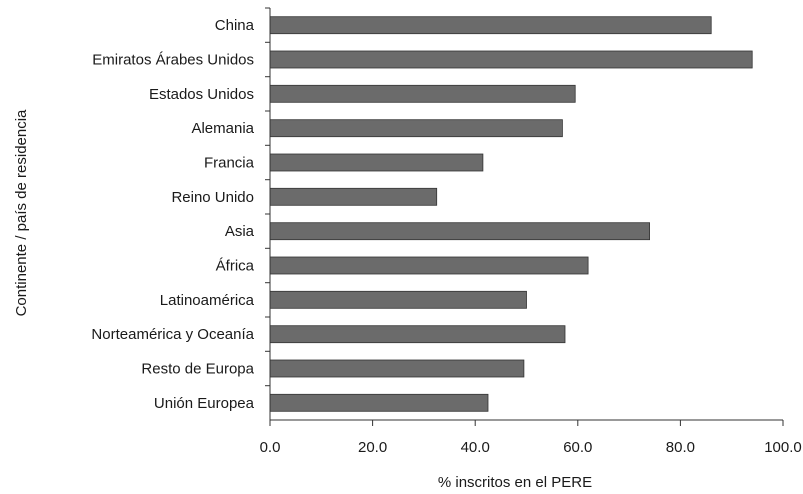 The height and width of the screenshot is (494, 803). I want to click on category-label-11: Unión Europea, so click(204, 403).